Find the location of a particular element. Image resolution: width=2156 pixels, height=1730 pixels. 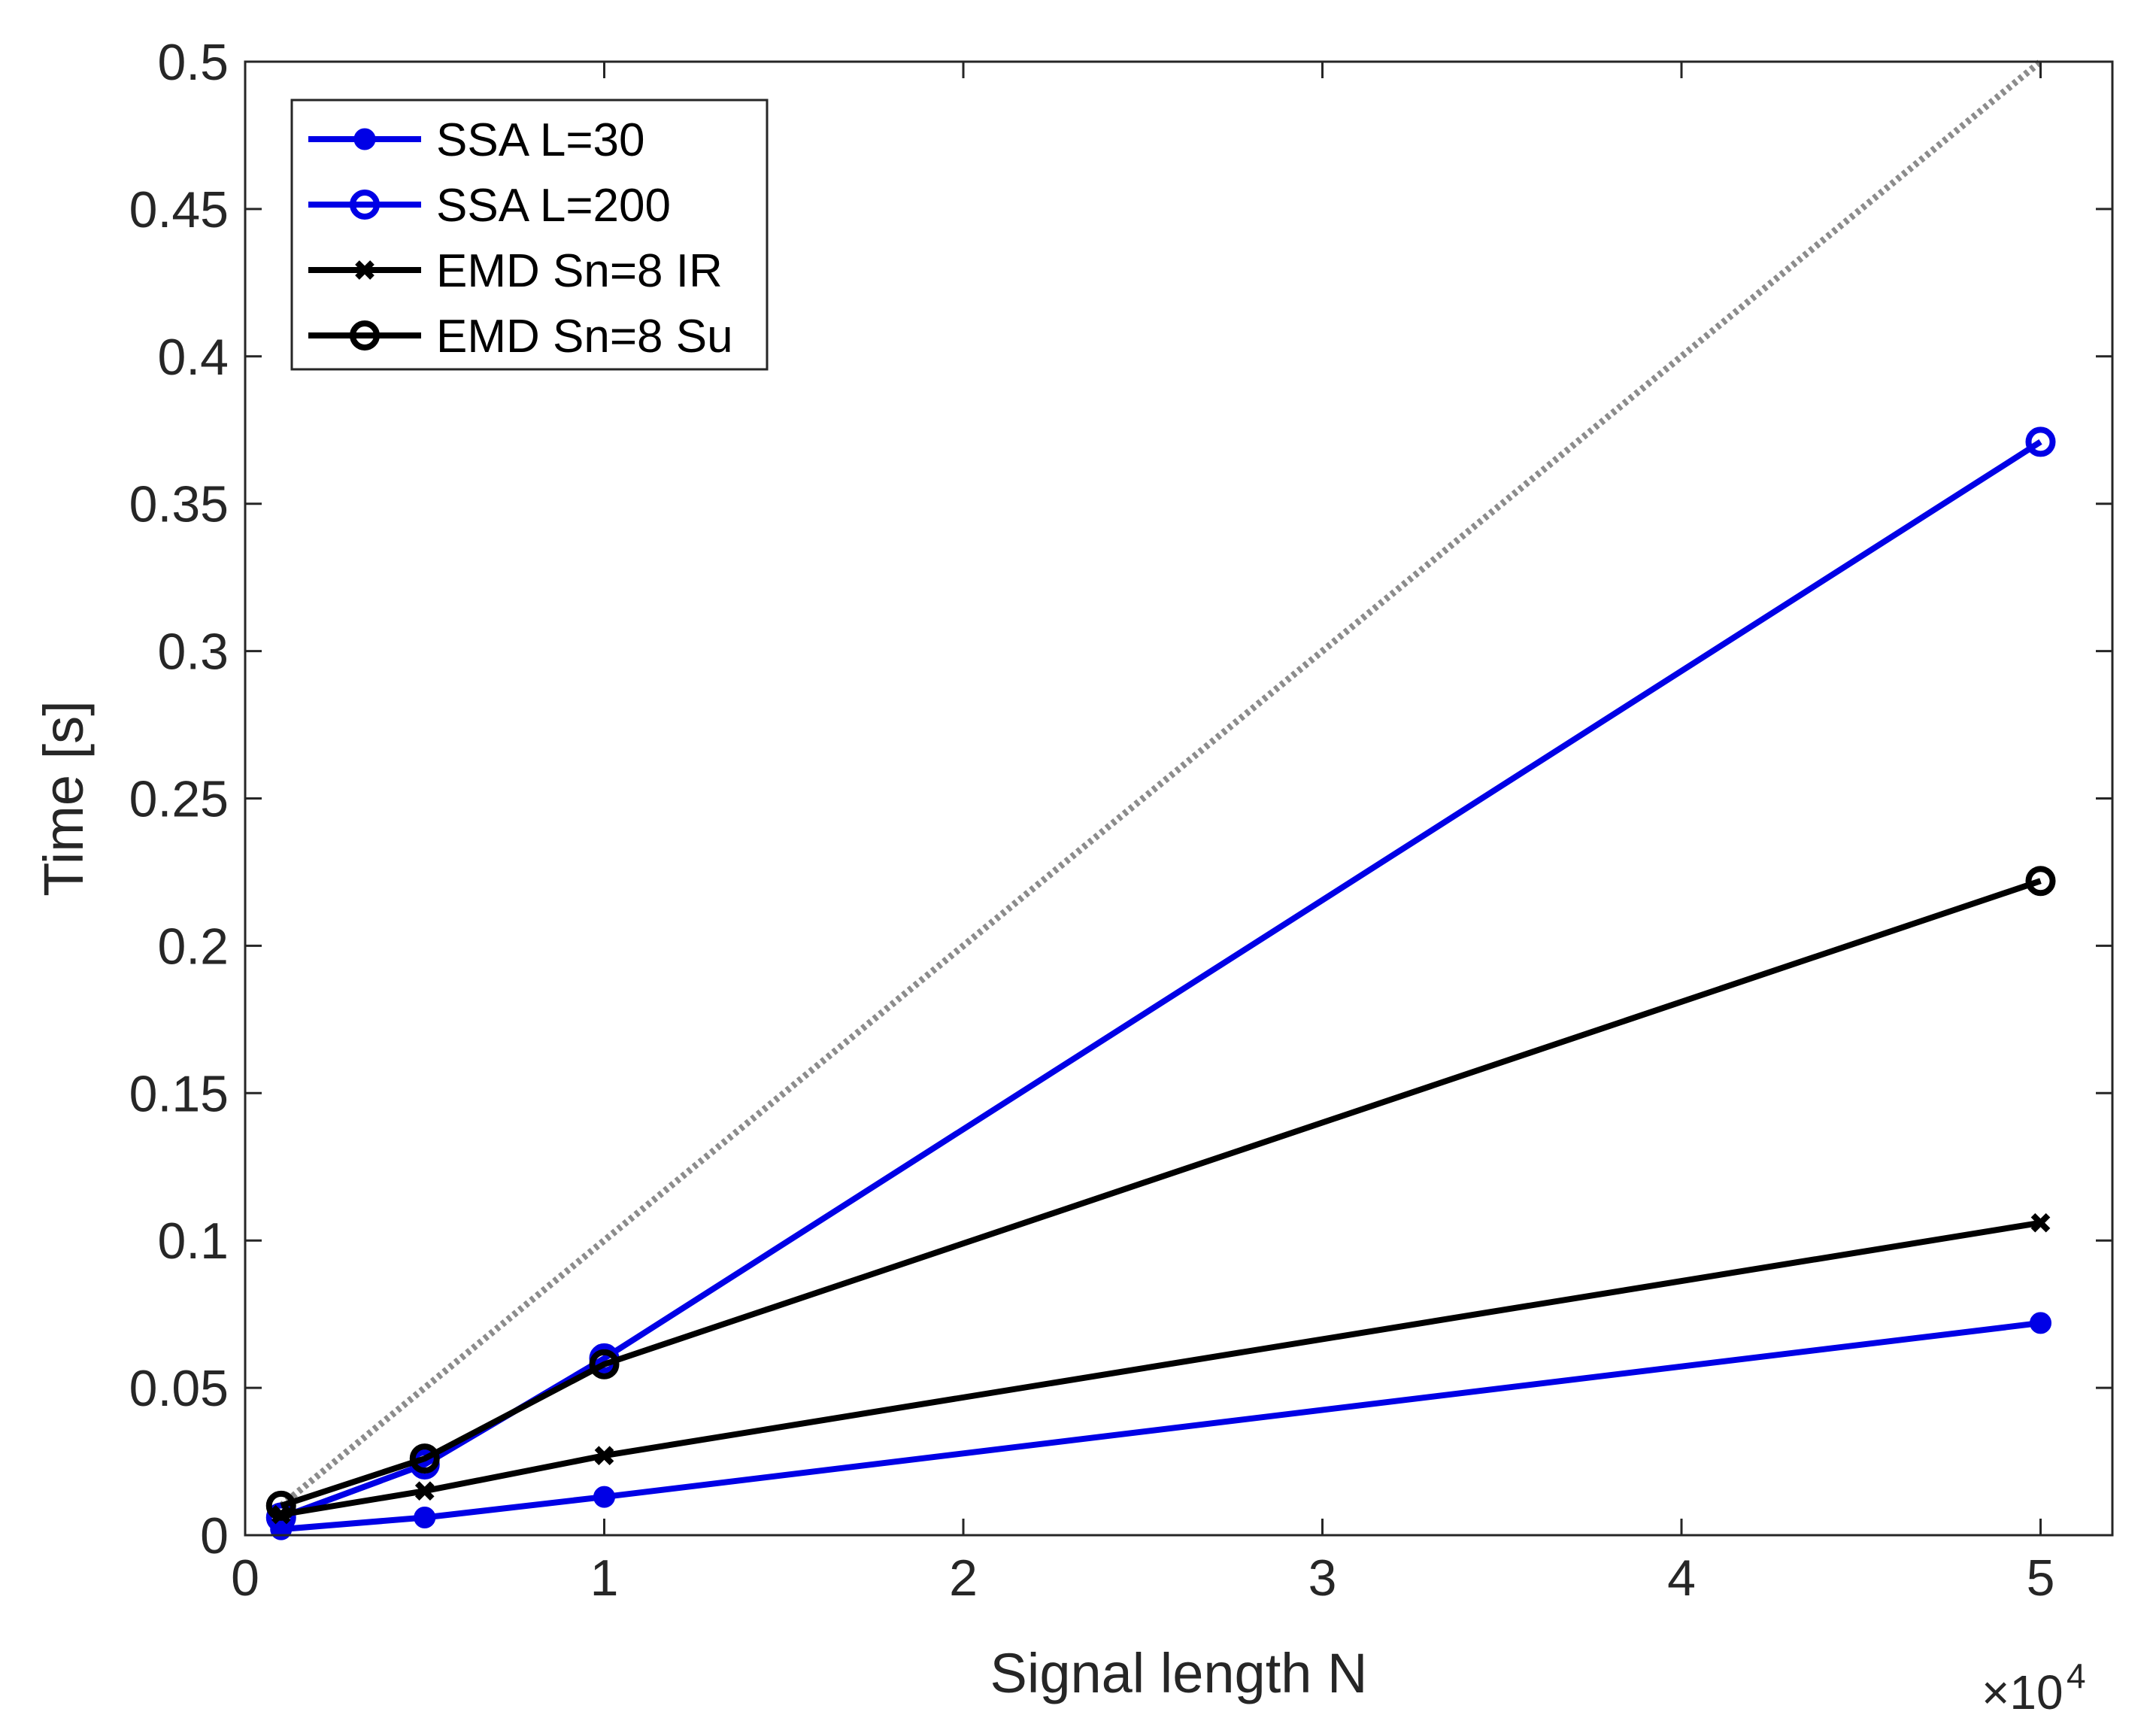

legend-label: SSA L=200 is located at coordinates (553, 206).